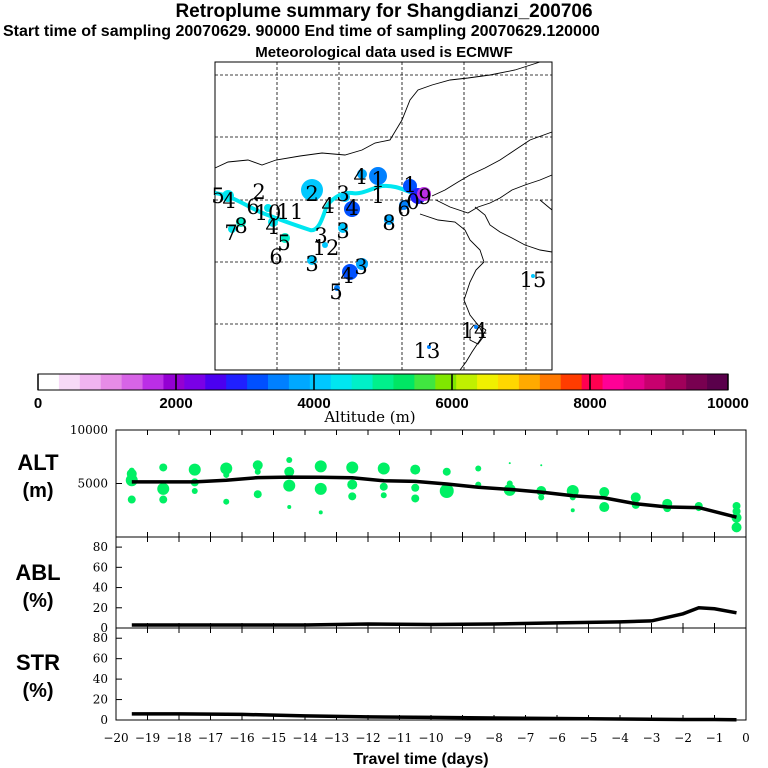  I want to click on map-day-label: 13, so click(427, 351).